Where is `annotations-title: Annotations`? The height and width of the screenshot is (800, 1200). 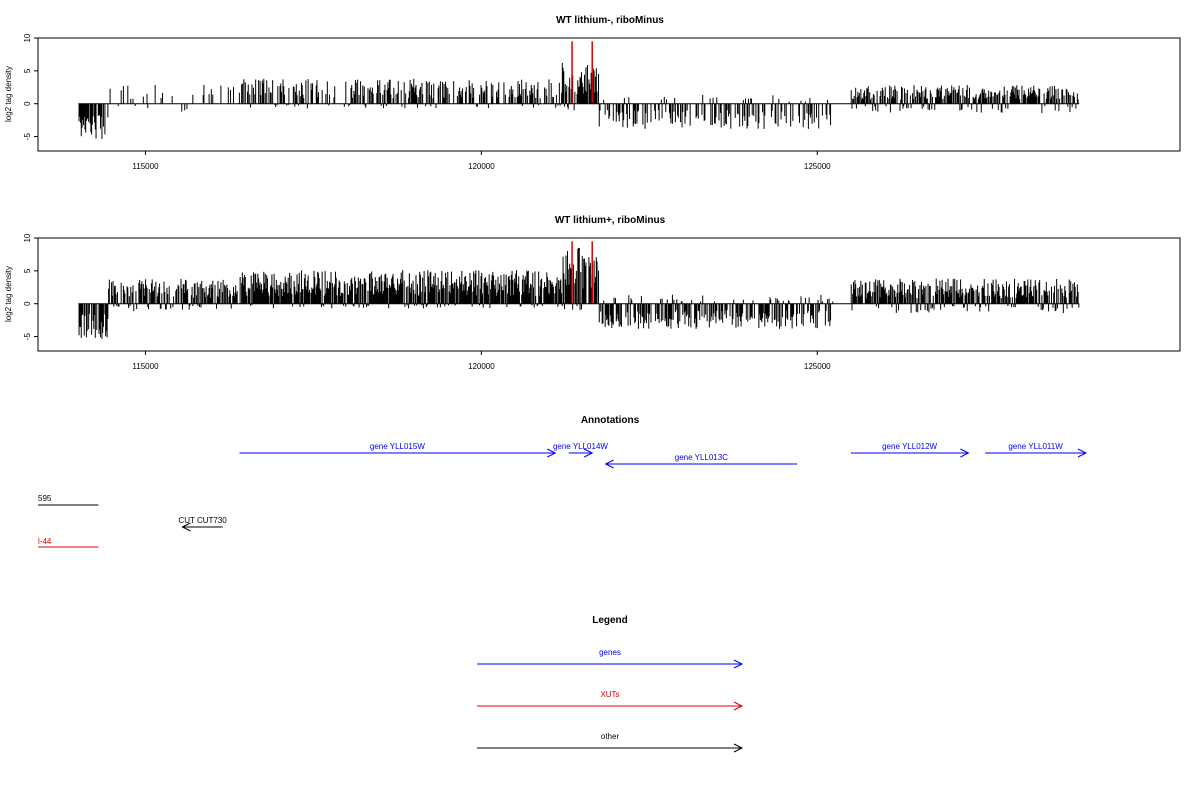
annotations-title: Annotations is located at coordinates (610, 420).